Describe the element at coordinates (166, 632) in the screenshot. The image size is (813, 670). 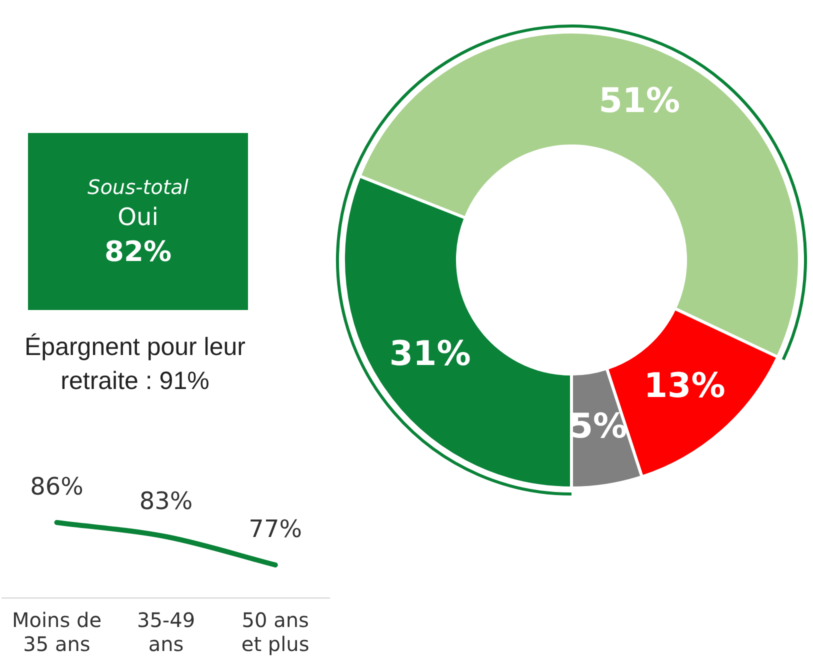
I see `x-tick-label: 35-49 ans` at that location.